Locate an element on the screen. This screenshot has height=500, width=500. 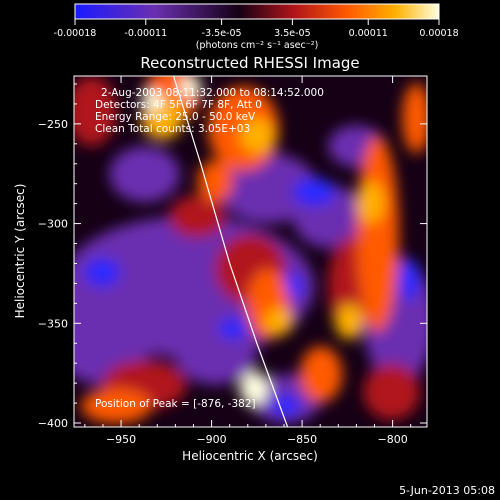
footer-date: 5-Jun-2013 05:08 is located at coordinates (447, 490).